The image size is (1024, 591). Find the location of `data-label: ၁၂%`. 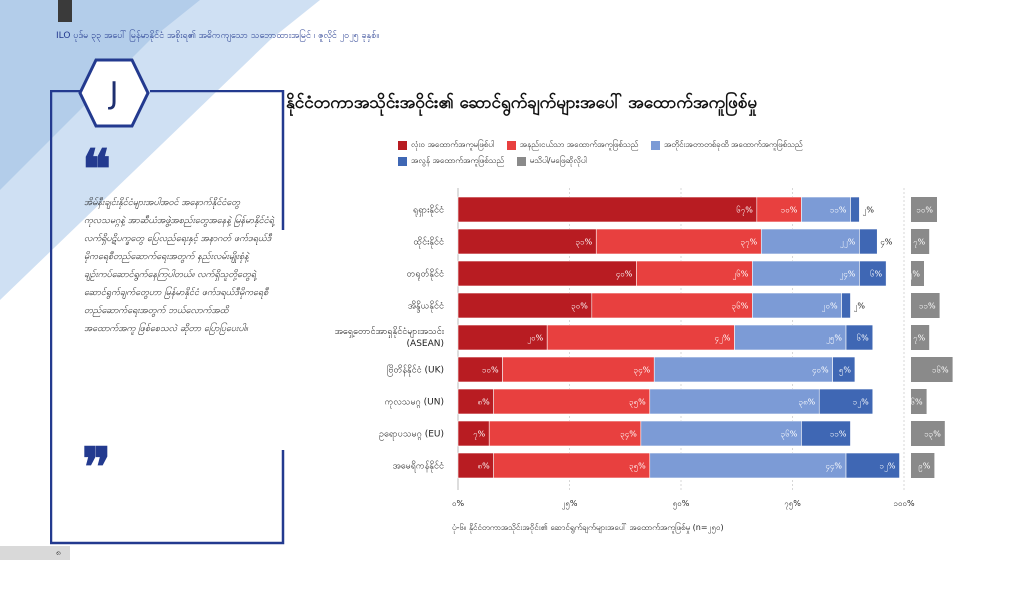

data-label: ၁၂% is located at coordinates (888, 467).